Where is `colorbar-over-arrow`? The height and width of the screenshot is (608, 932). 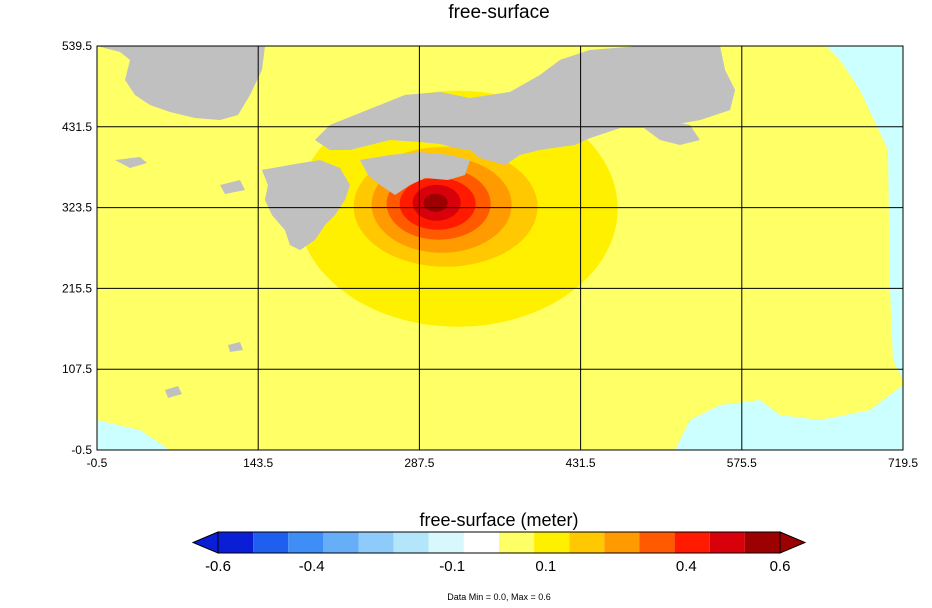 colorbar-over-arrow is located at coordinates (793, 542).